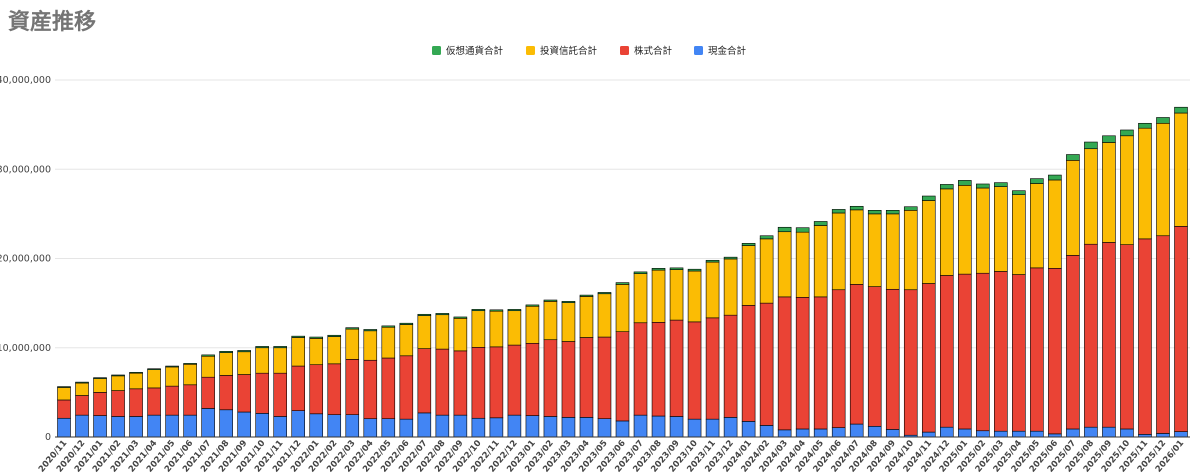 Image resolution: width=1200 pixels, height=475 pixels. I want to click on chart-title: 資産推移, so click(52, 22).